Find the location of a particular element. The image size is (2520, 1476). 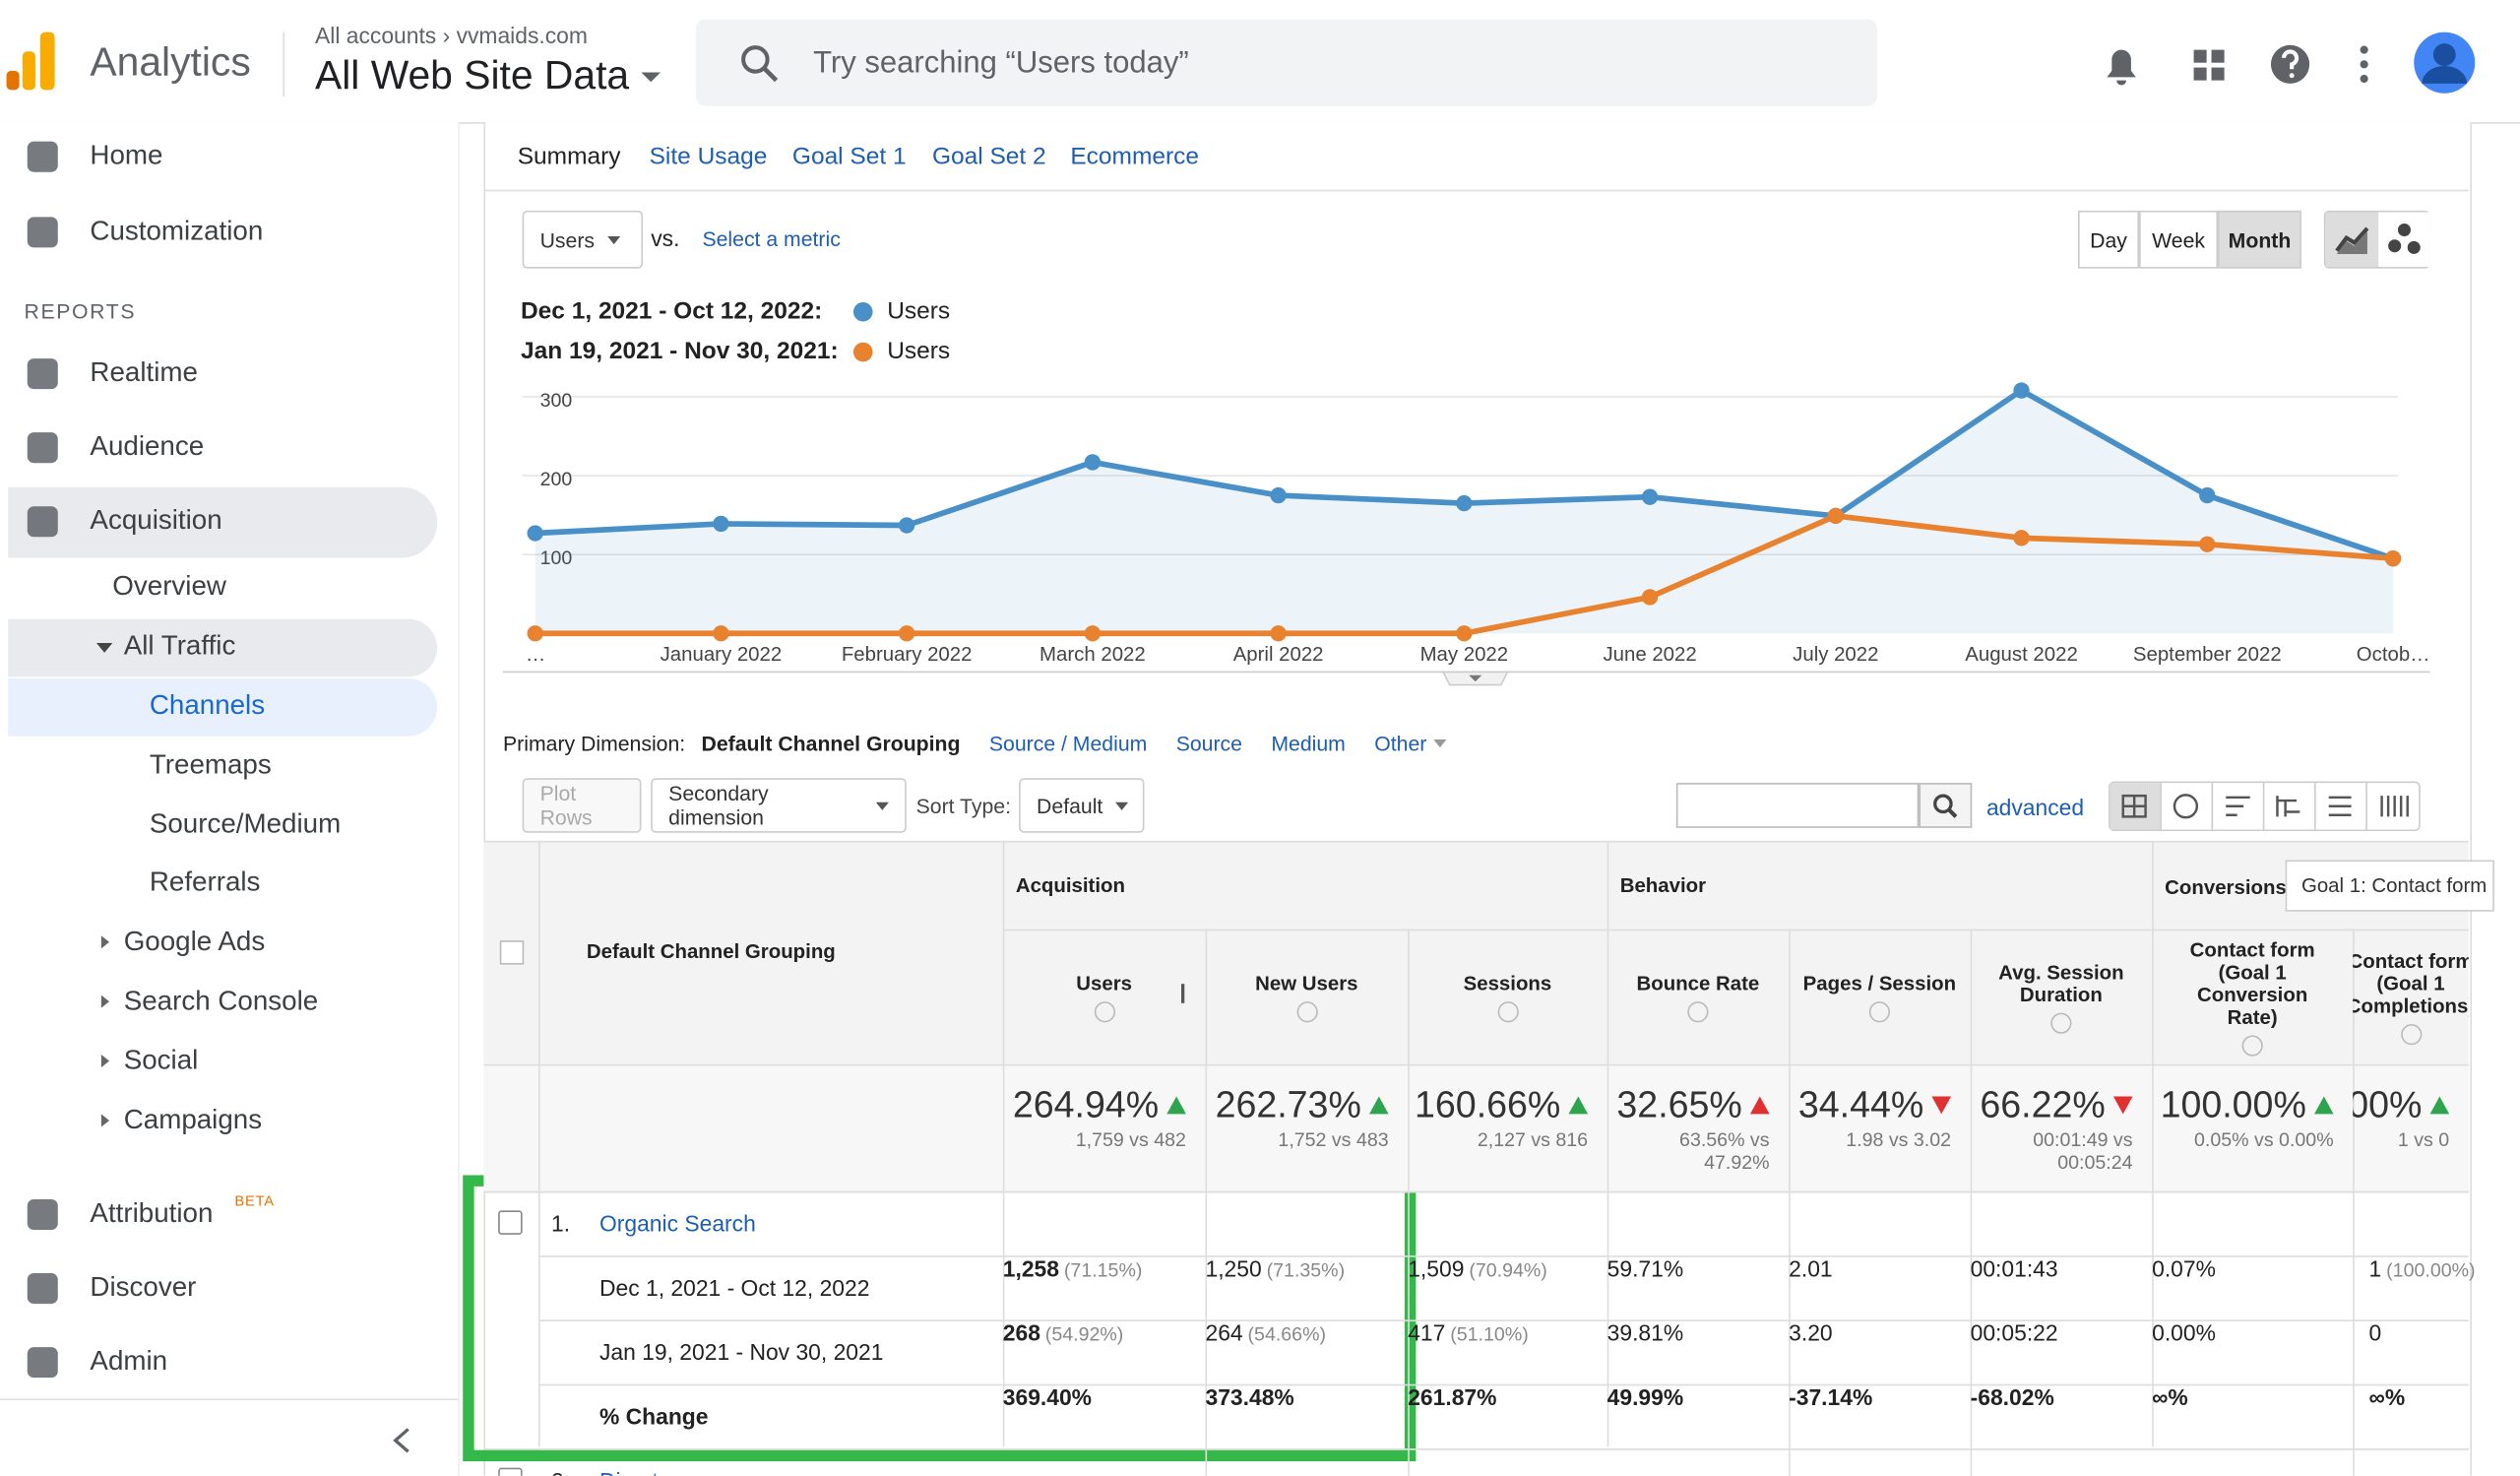

cell-share: (51.10%) is located at coordinates (1489, 1334).